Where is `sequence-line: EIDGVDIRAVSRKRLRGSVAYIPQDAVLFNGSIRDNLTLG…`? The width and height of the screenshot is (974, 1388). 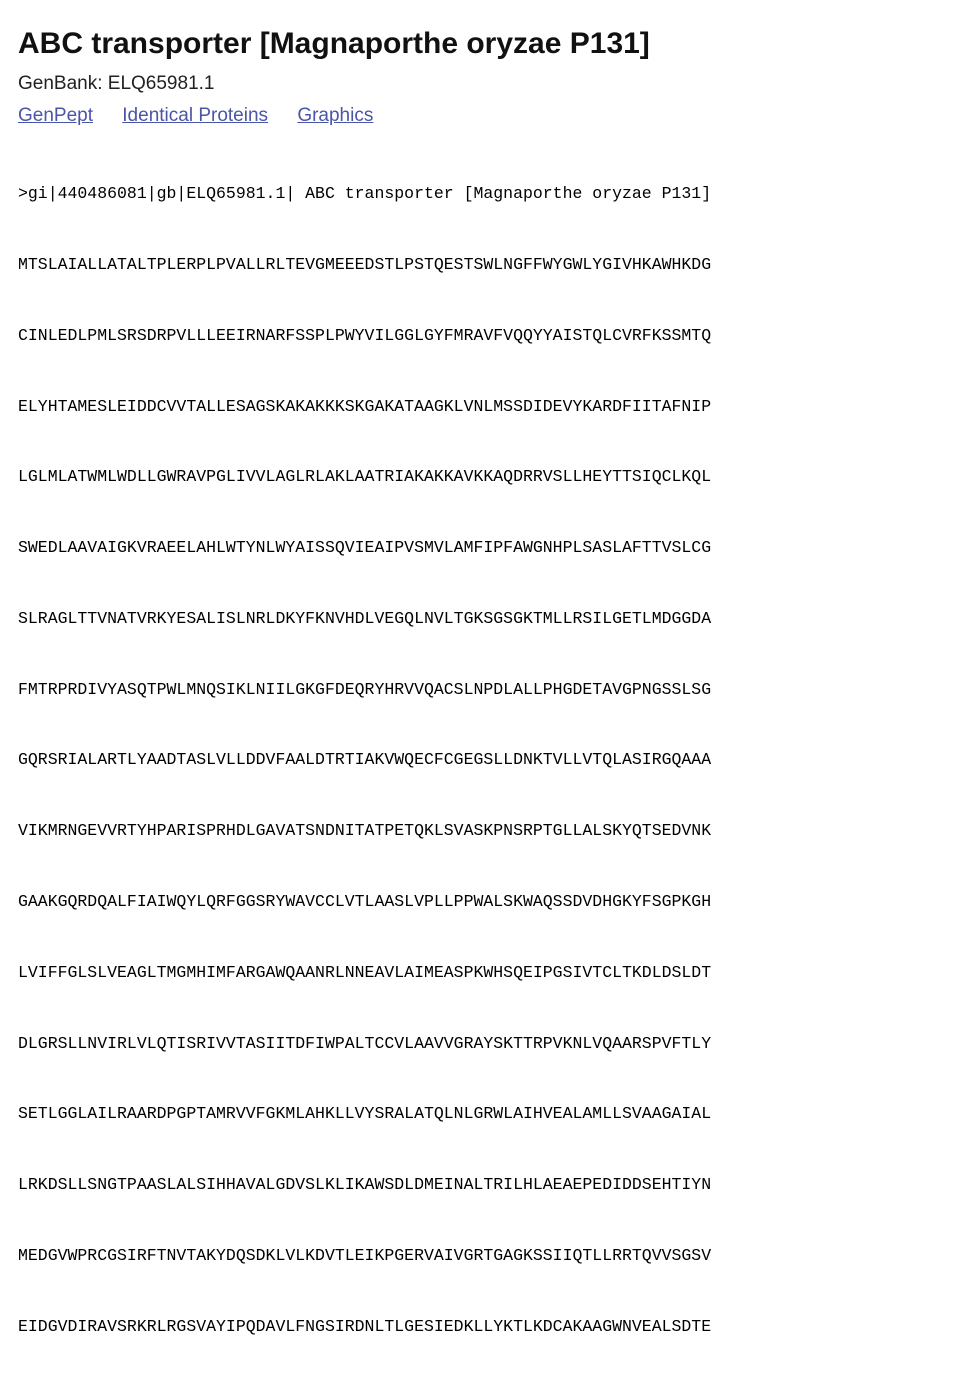
sequence-line: EIDGVDIRAVSRKRLRGSVAYIPQDAVLFNGSIRDNLTLG… is located at coordinates (365, 1326).